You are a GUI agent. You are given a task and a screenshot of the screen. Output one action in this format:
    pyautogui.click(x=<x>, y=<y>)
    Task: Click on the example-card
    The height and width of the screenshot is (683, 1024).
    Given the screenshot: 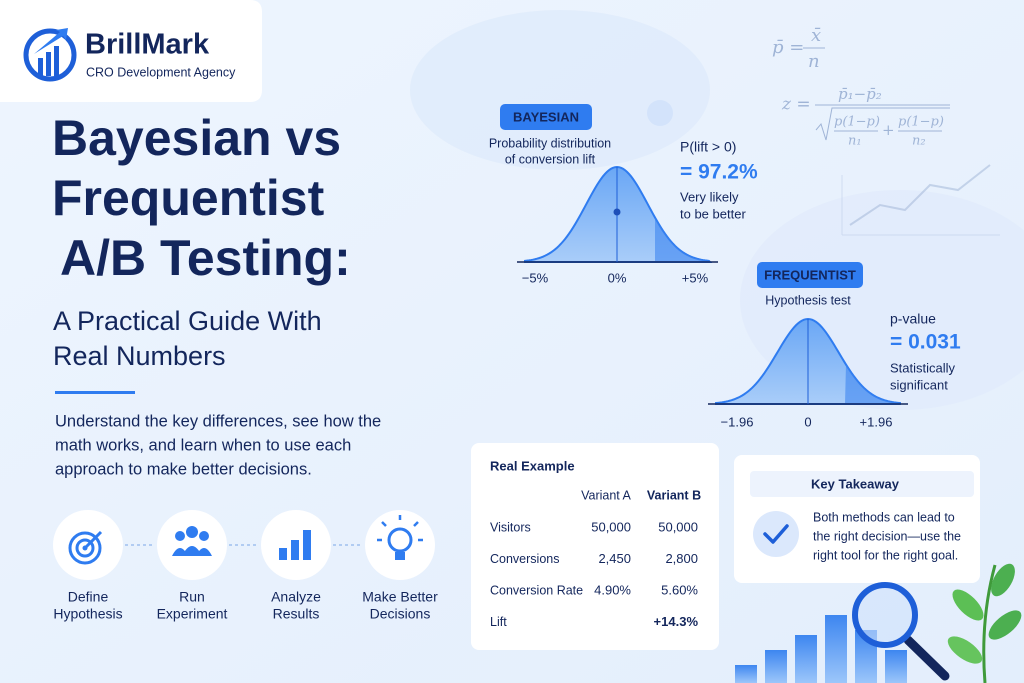 What is the action you would take?
    pyautogui.click(x=595, y=546)
    